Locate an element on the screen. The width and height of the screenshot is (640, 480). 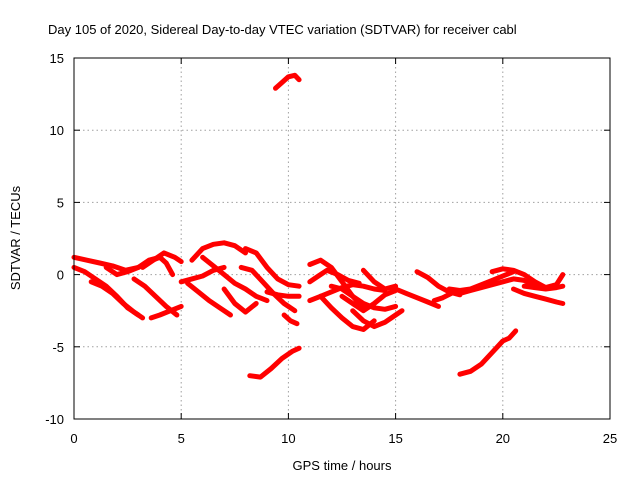
y-axis-label: SDTVAR / TECUs is located at coordinates (15, 237).